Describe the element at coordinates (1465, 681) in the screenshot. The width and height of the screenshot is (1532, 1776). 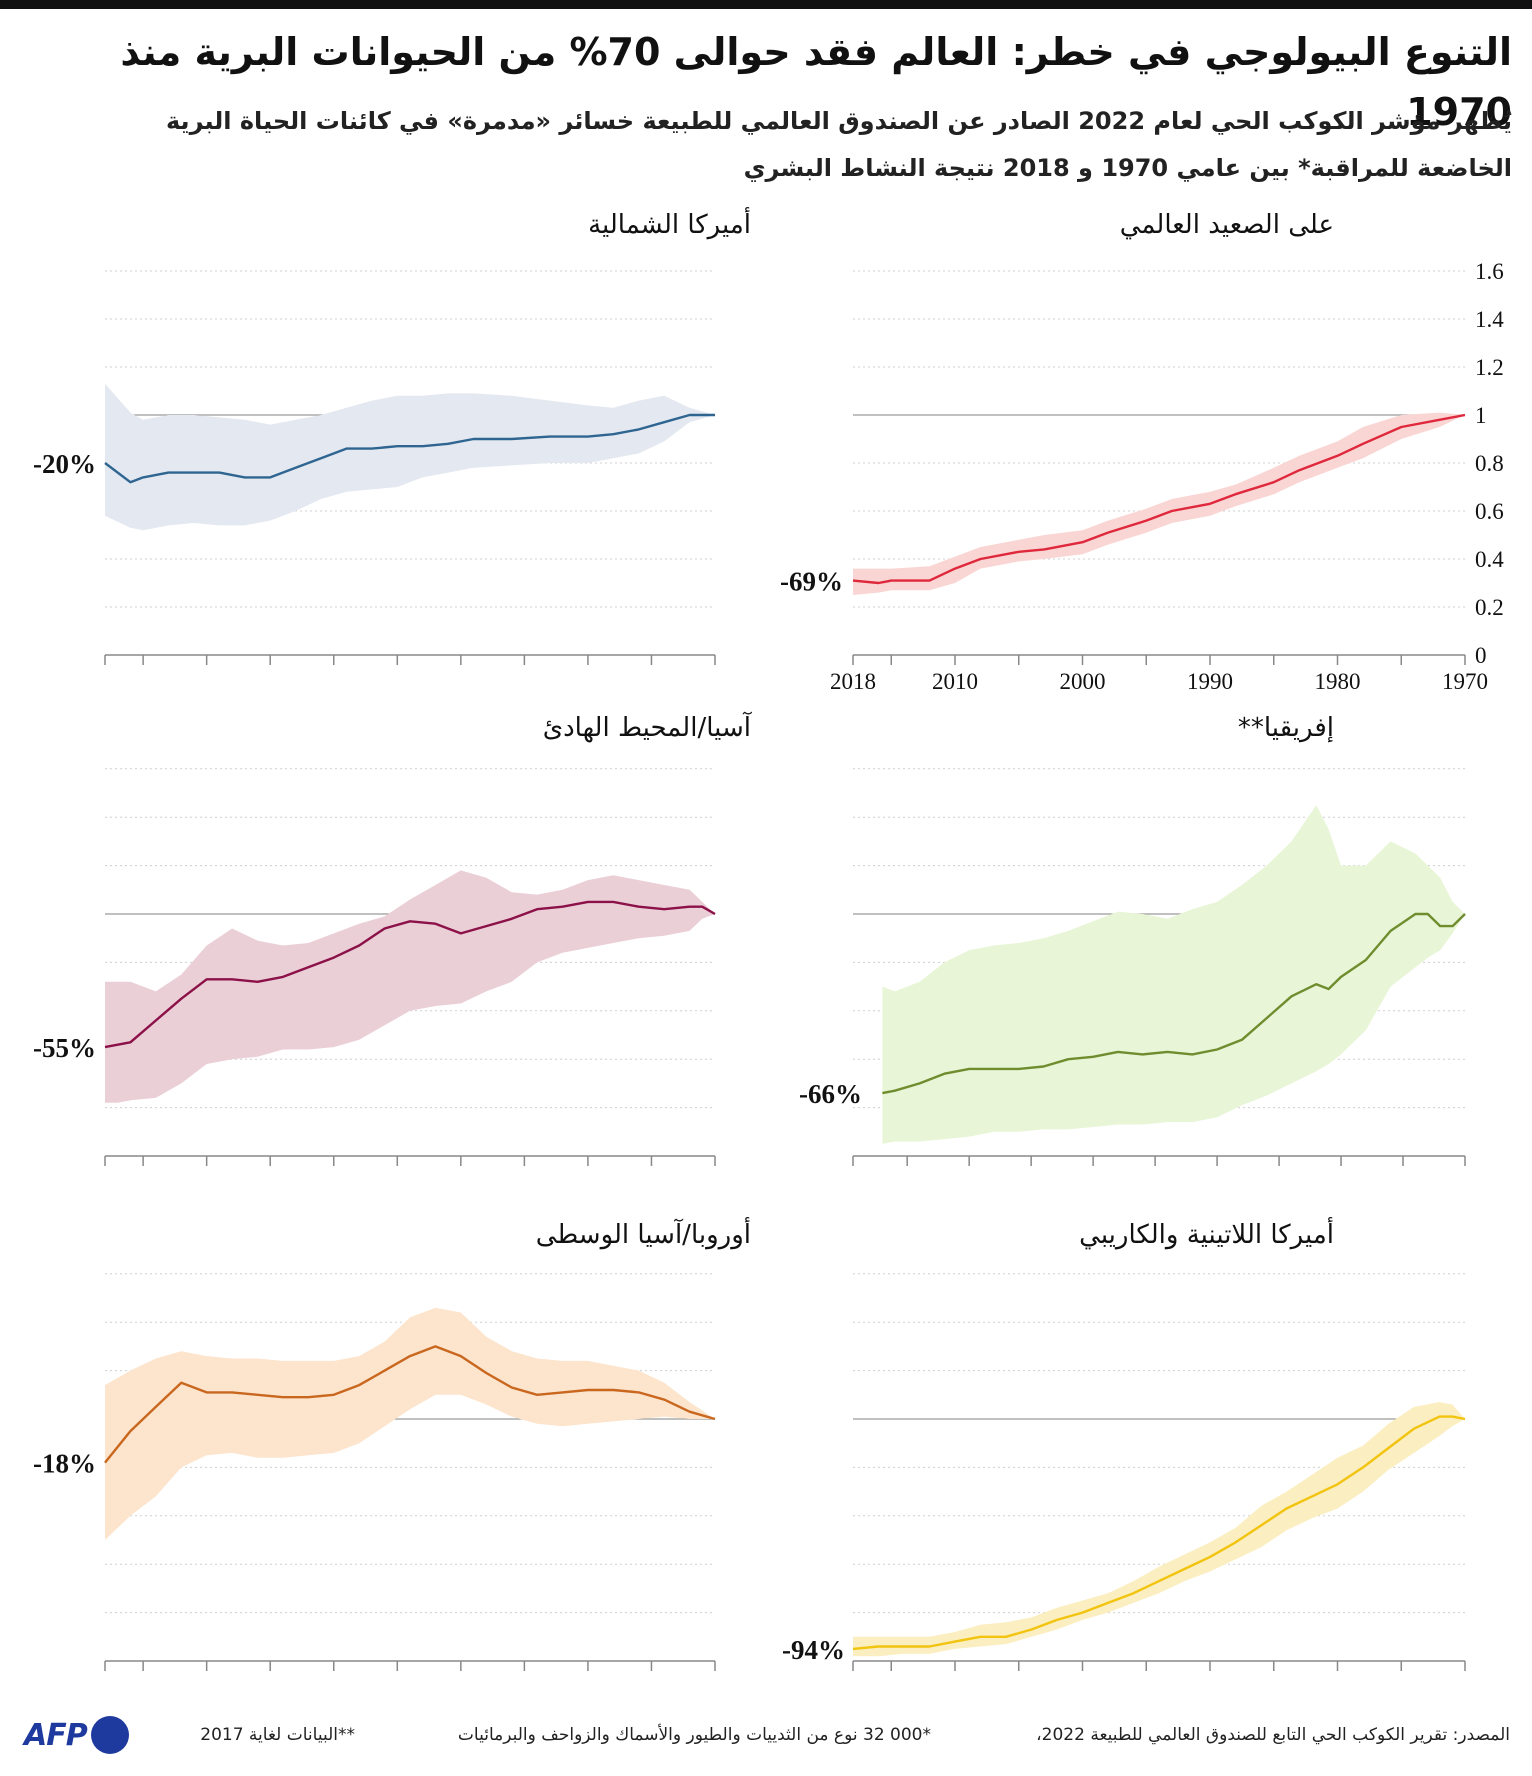
I see `x-tick-label: 1970` at that location.